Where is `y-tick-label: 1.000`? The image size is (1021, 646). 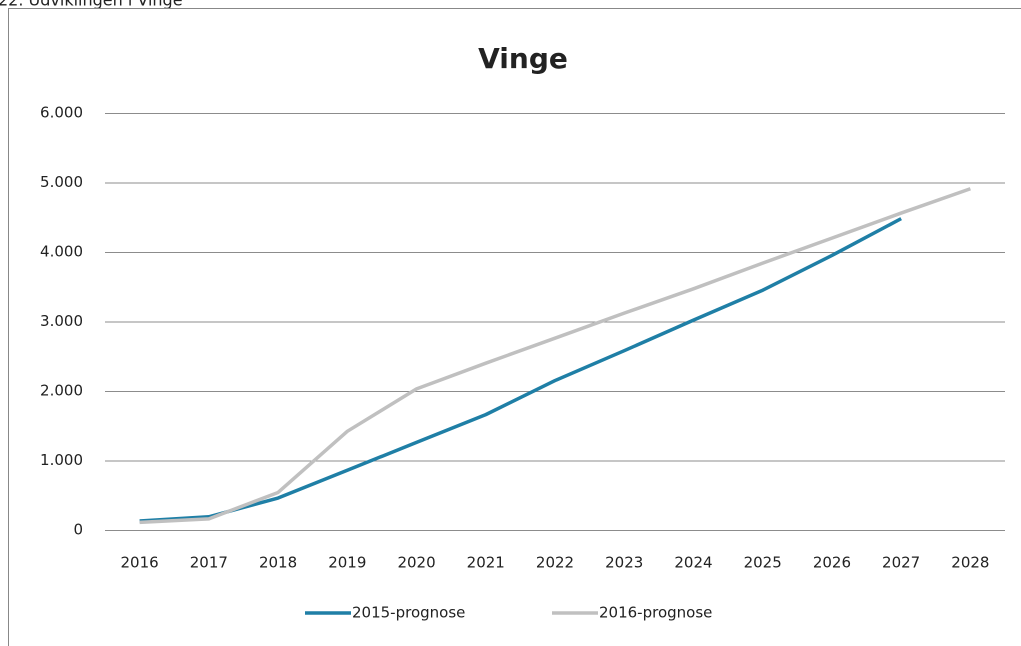 y-tick-label: 1.000 is located at coordinates (61, 460).